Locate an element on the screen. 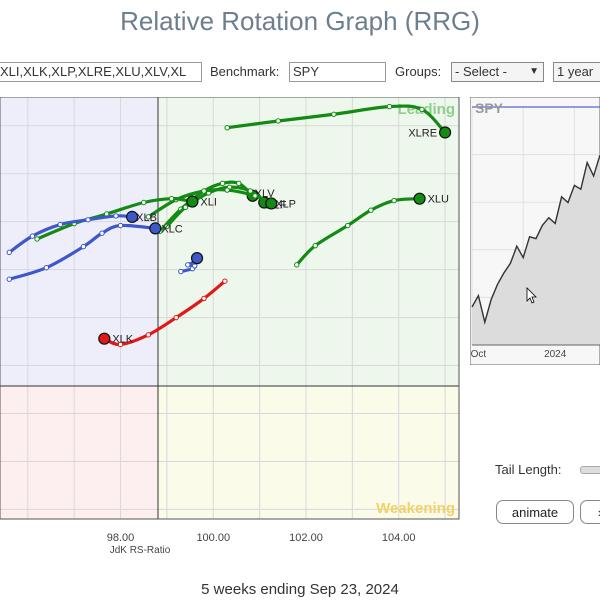 This screenshot has height=600, width=600. x-tick-label: 98.00 is located at coordinates (121, 538).